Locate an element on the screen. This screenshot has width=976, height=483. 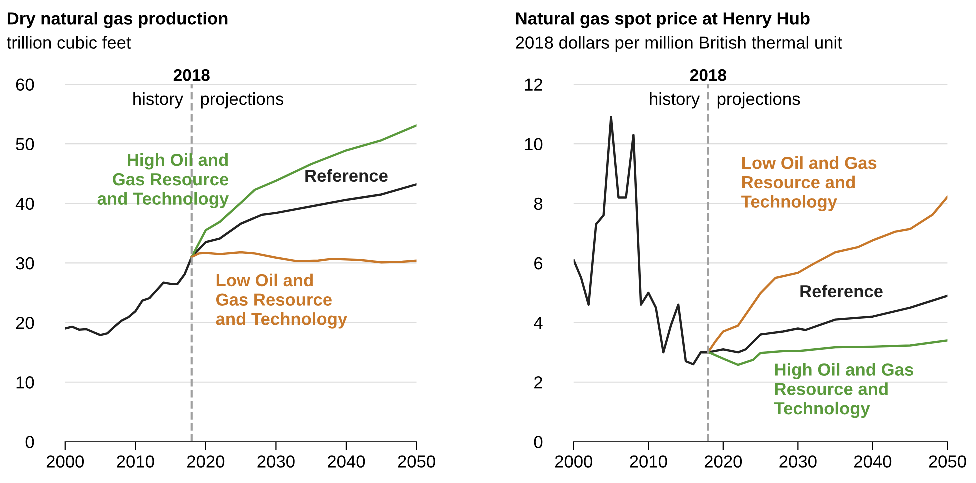
y-tick-label: 8 is located at coordinates (538, 204).